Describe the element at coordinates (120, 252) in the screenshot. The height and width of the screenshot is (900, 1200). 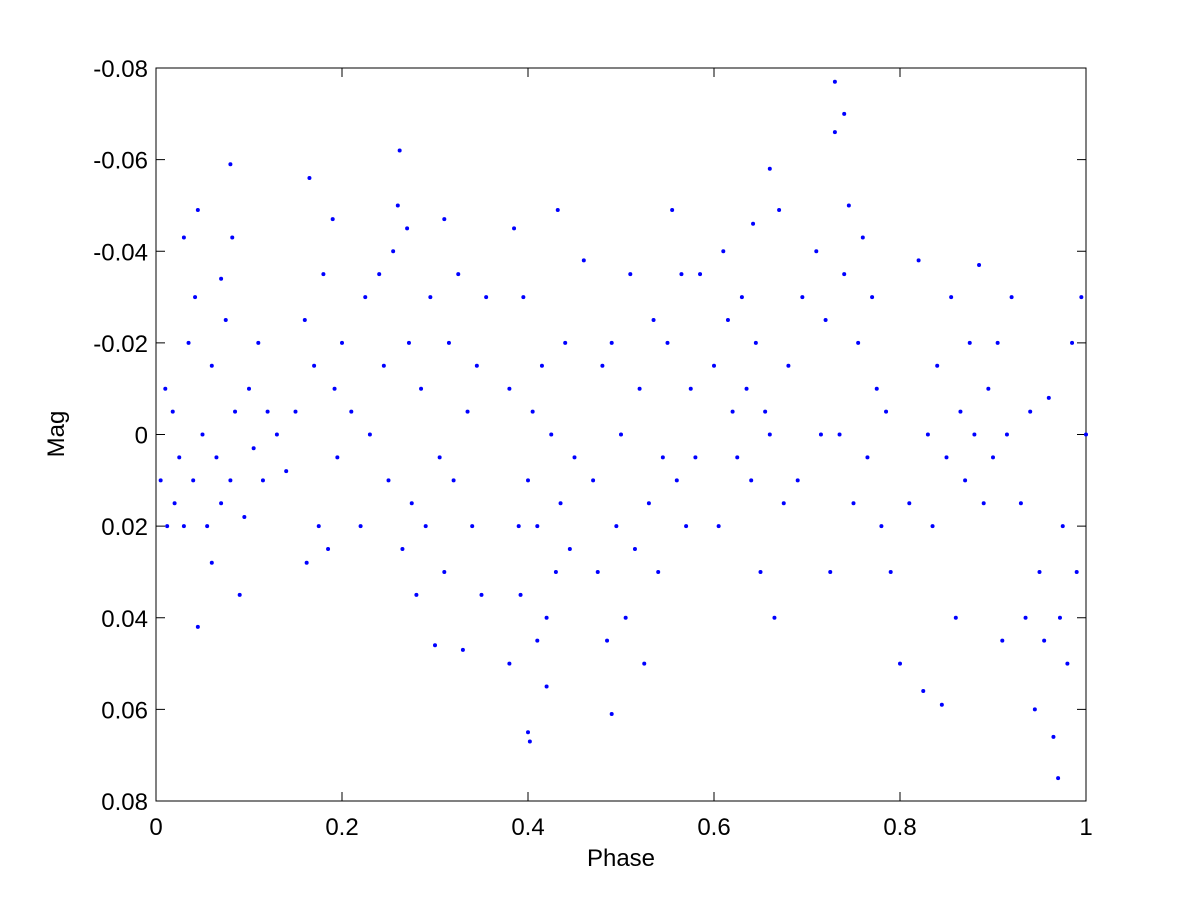
I see `y-tick-label: -0.04` at that location.